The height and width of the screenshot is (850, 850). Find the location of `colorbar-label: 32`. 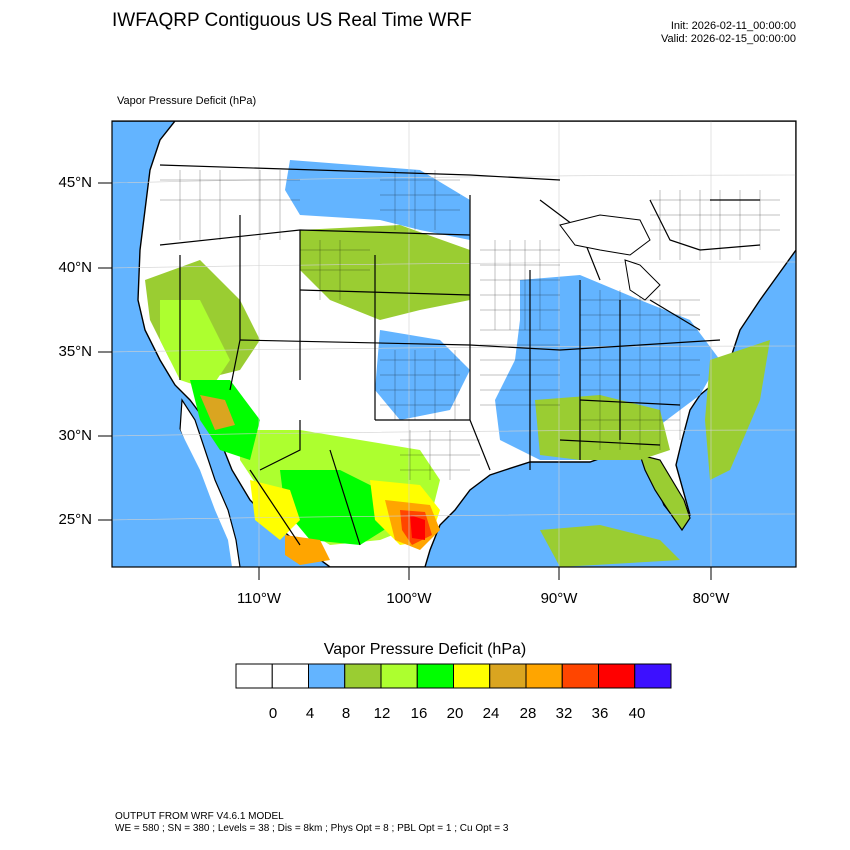

colorbar-label: 32 is located at coordinates (564, 713).